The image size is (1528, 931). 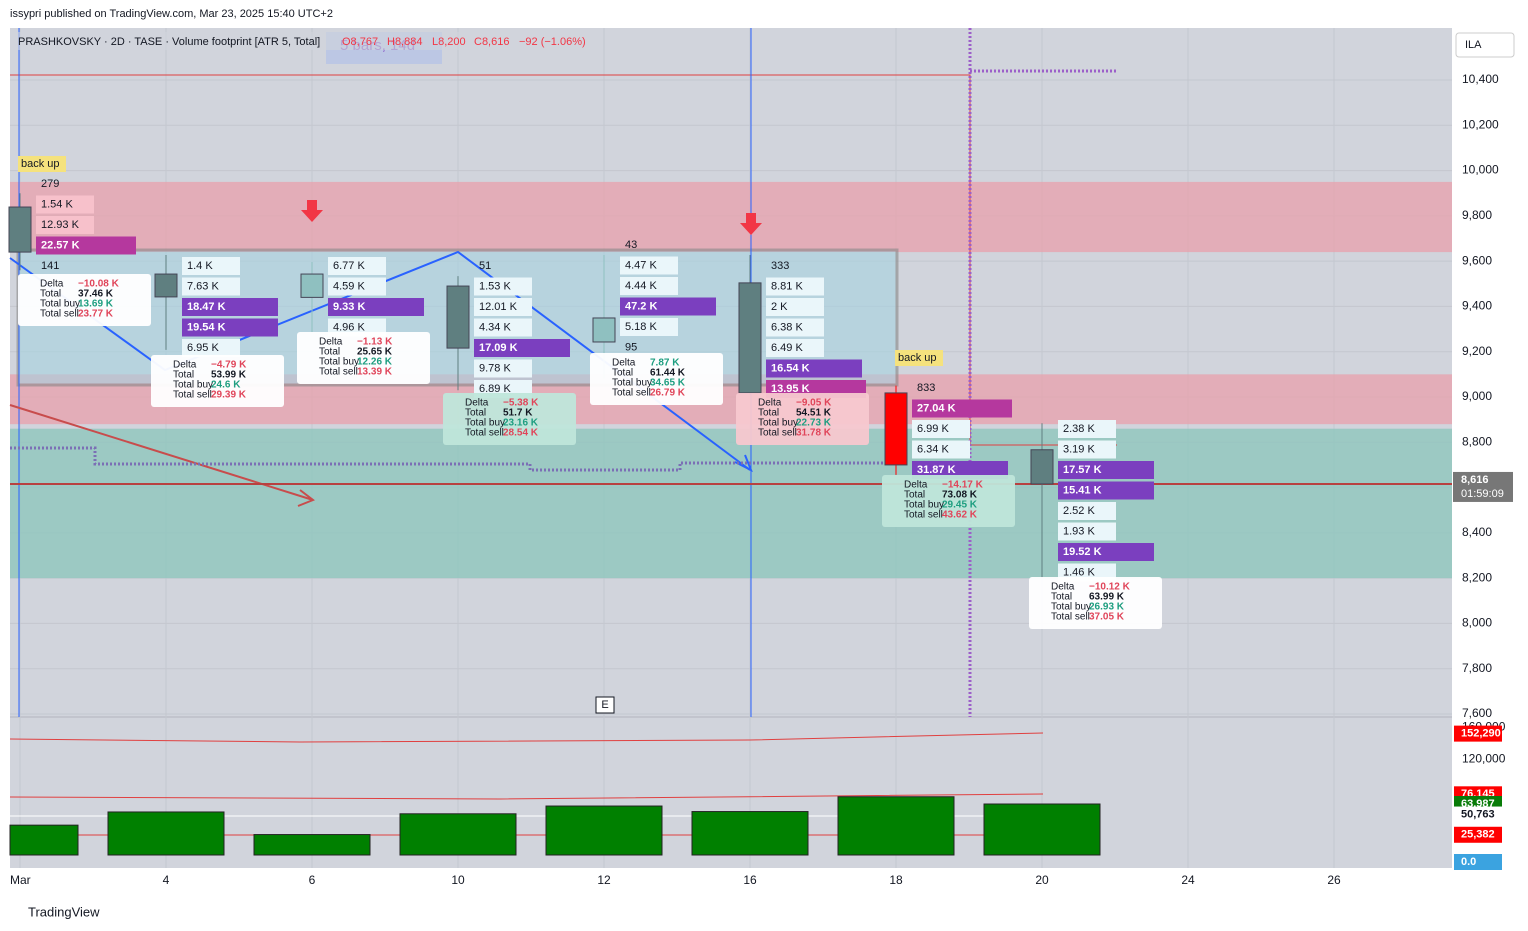 What do you see at coordinates (814, 403) in the screenshot?
I see `delta-row-value: −9.05 K` at bounding box center [814, 403].